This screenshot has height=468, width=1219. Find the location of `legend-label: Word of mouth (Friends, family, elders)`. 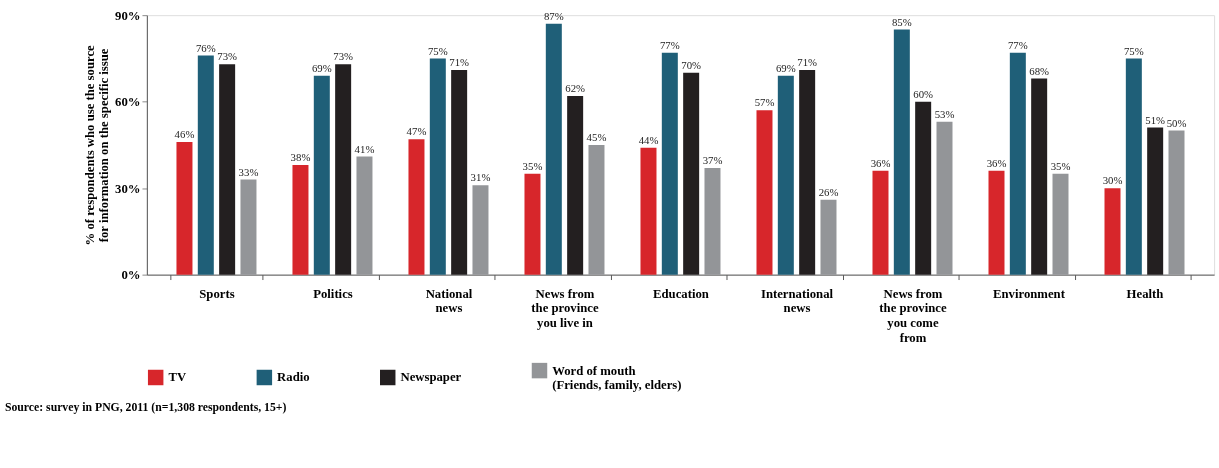

legend-label: Word of mouth (Friends, family, elders) is located at coordinates (617, 378).